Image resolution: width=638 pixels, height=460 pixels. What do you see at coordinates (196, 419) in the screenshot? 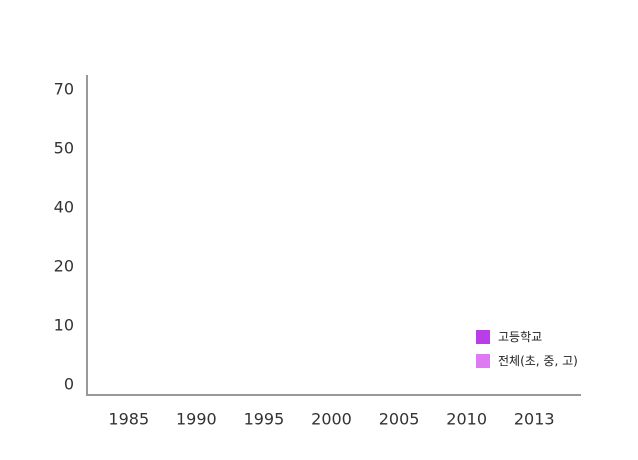
I see `x-tick-label: 1990` at bounding box center [196, 419].